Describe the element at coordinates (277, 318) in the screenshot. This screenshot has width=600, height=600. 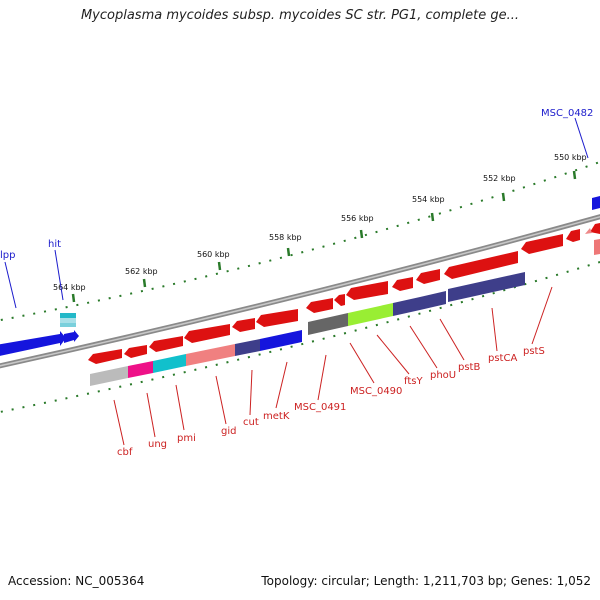
I see `gene-metK` at that location.